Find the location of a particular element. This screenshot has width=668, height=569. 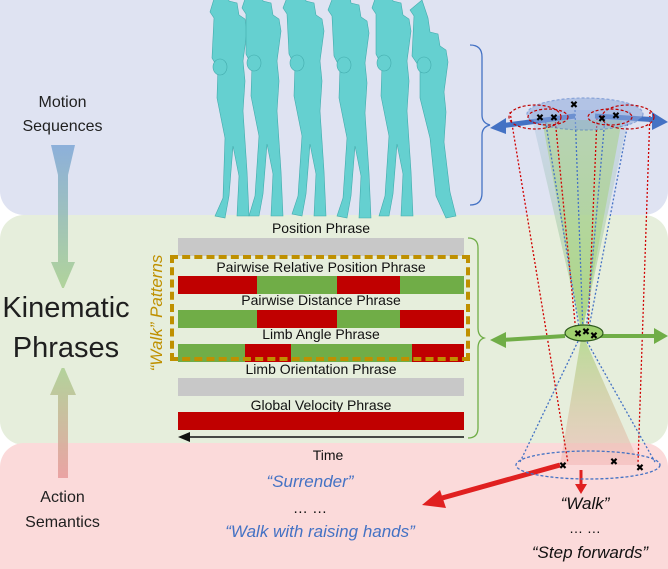

action-semantics-label: Action Semantics is located at coordinates (62, 510).